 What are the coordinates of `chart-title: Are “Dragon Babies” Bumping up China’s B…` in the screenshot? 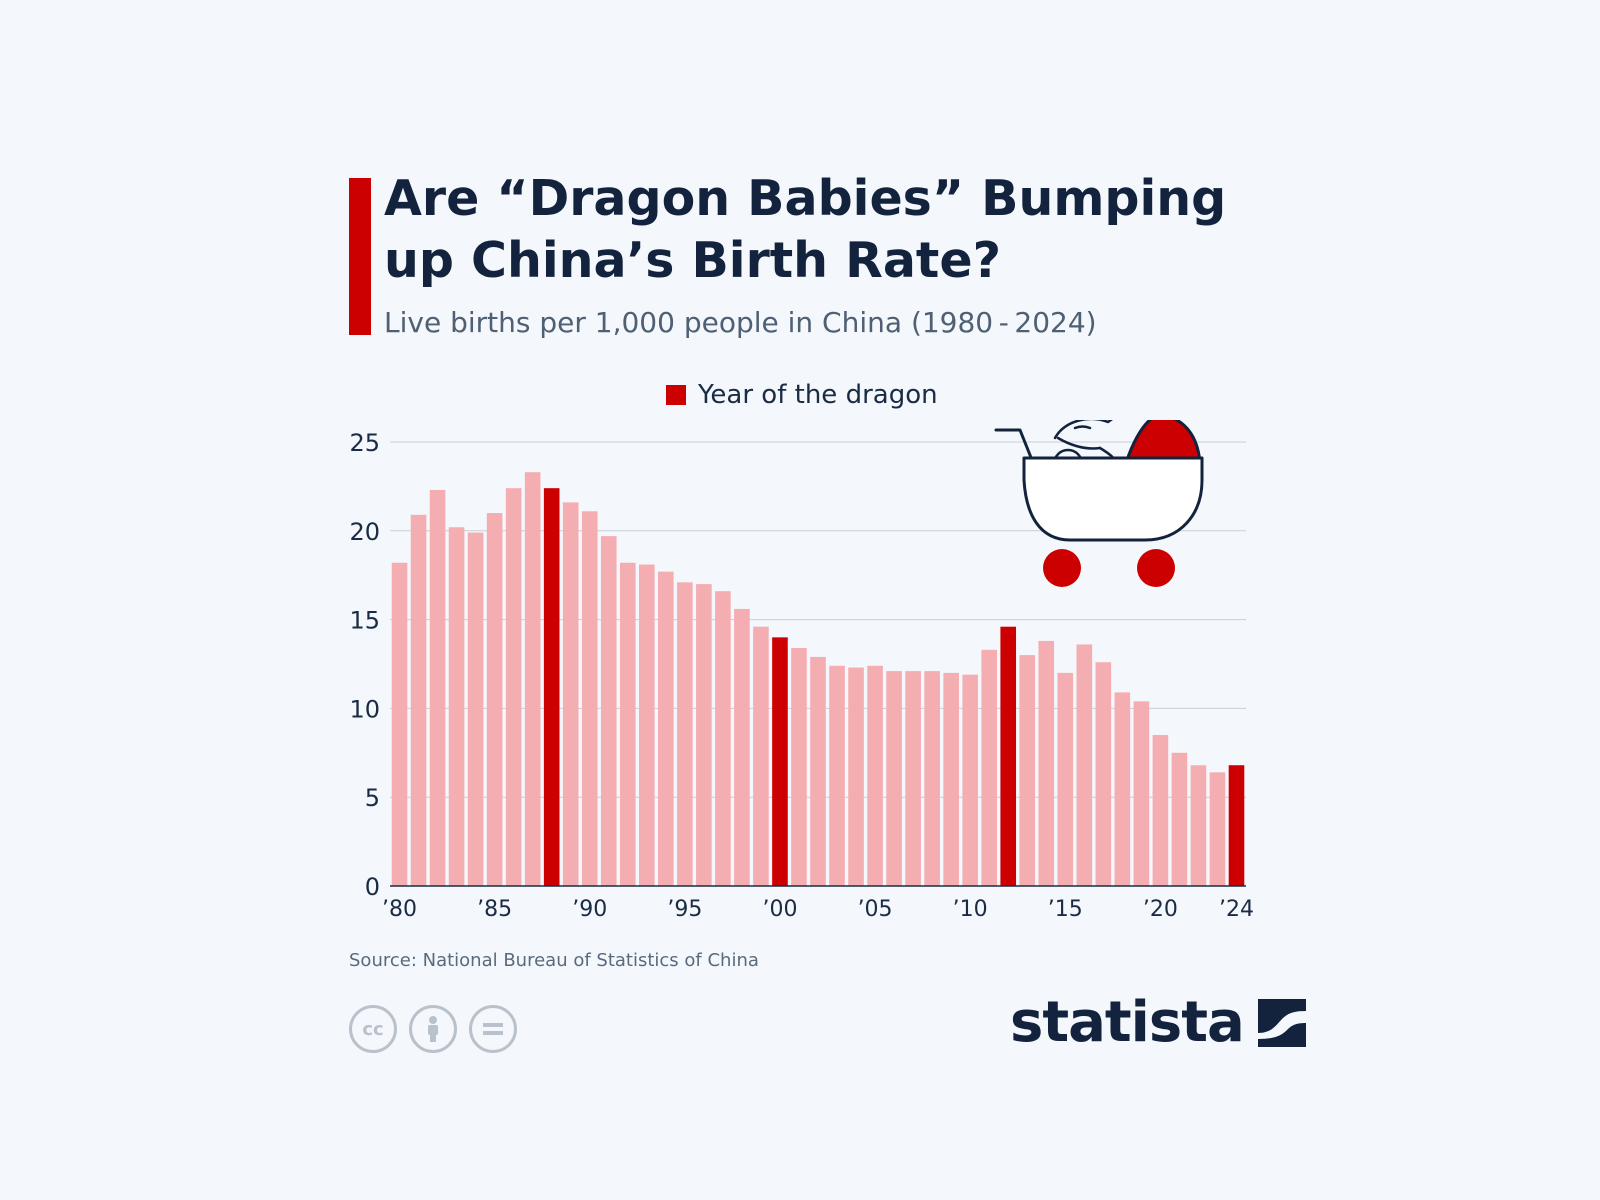 It's located at (805, 229).